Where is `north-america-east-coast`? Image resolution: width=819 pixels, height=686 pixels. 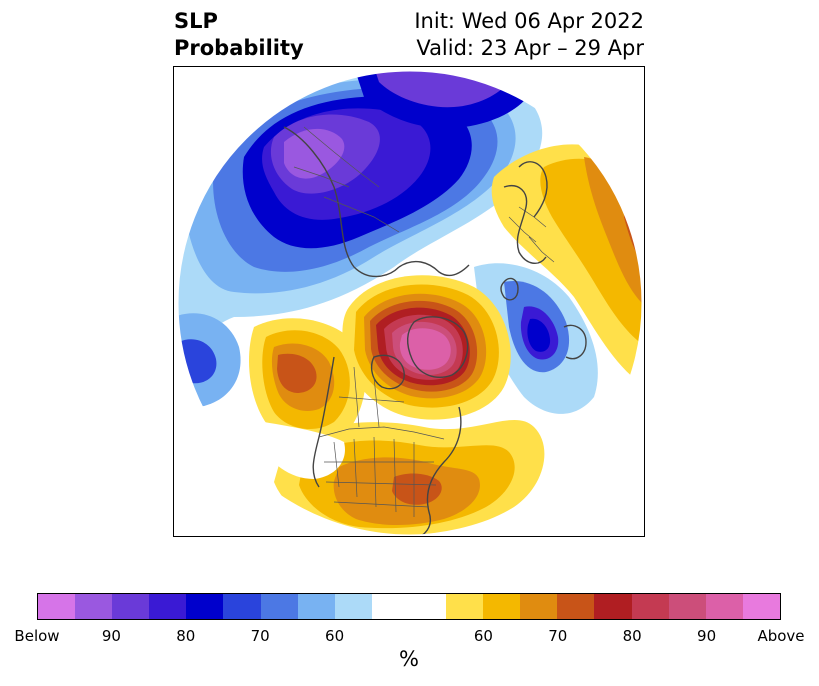 north-america-east-coast is located at coordinates (437, 470).